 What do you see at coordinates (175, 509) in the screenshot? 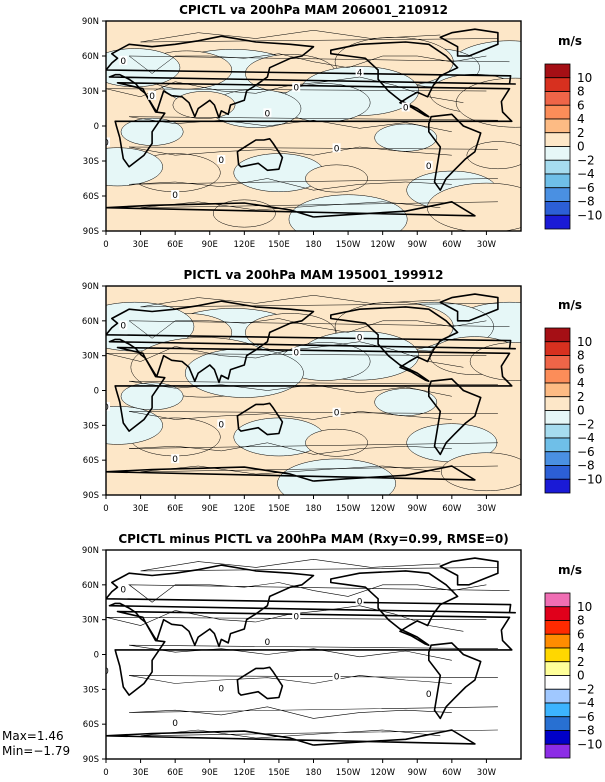
I see `lon-tick-label: 60E` at bounding box center [175, 509].